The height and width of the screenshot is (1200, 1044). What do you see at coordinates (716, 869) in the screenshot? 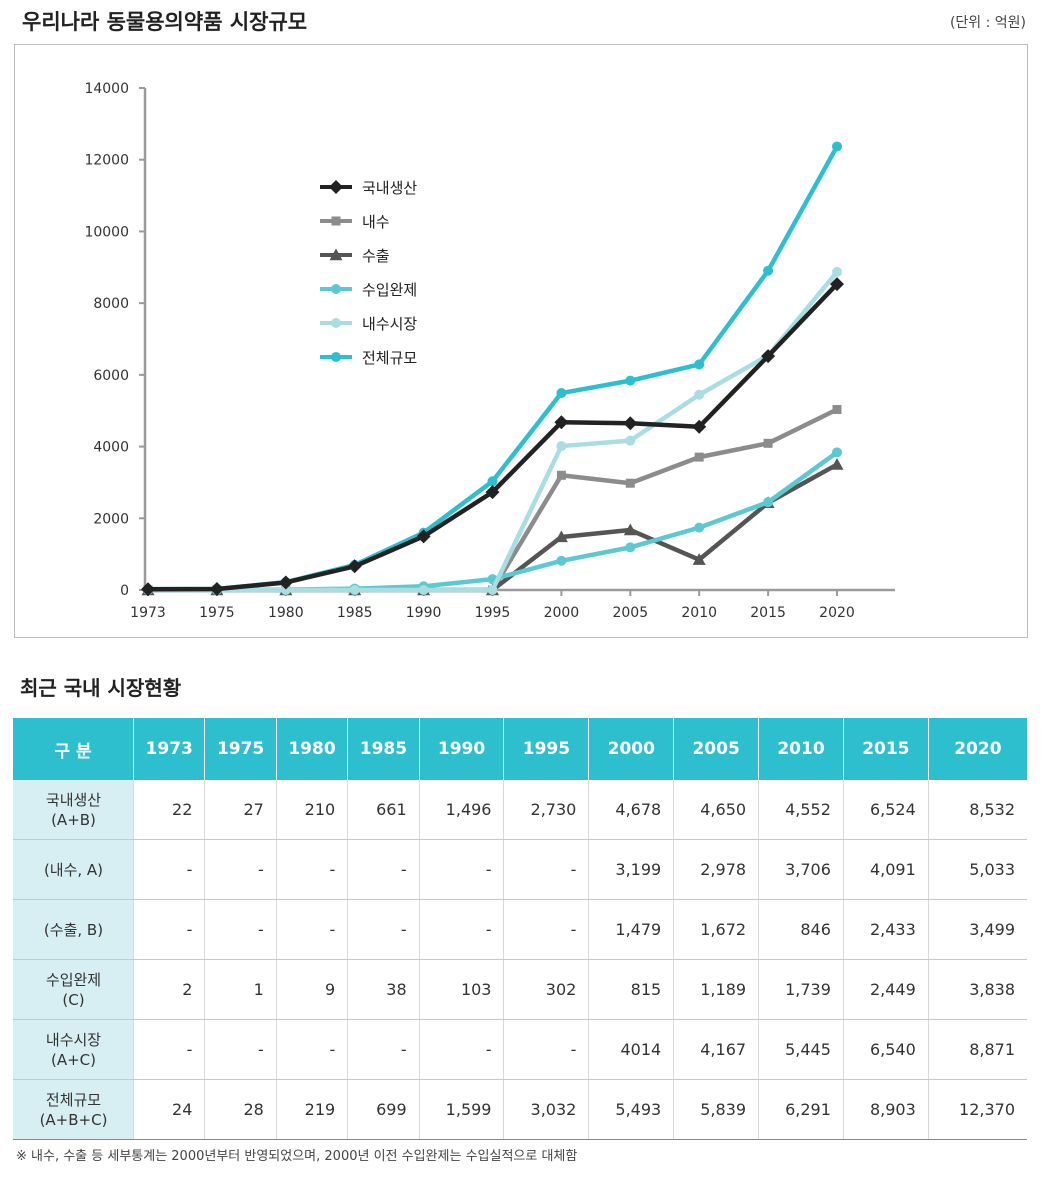
I see `table-cell: 2,978` at bounding box center [716, 869].